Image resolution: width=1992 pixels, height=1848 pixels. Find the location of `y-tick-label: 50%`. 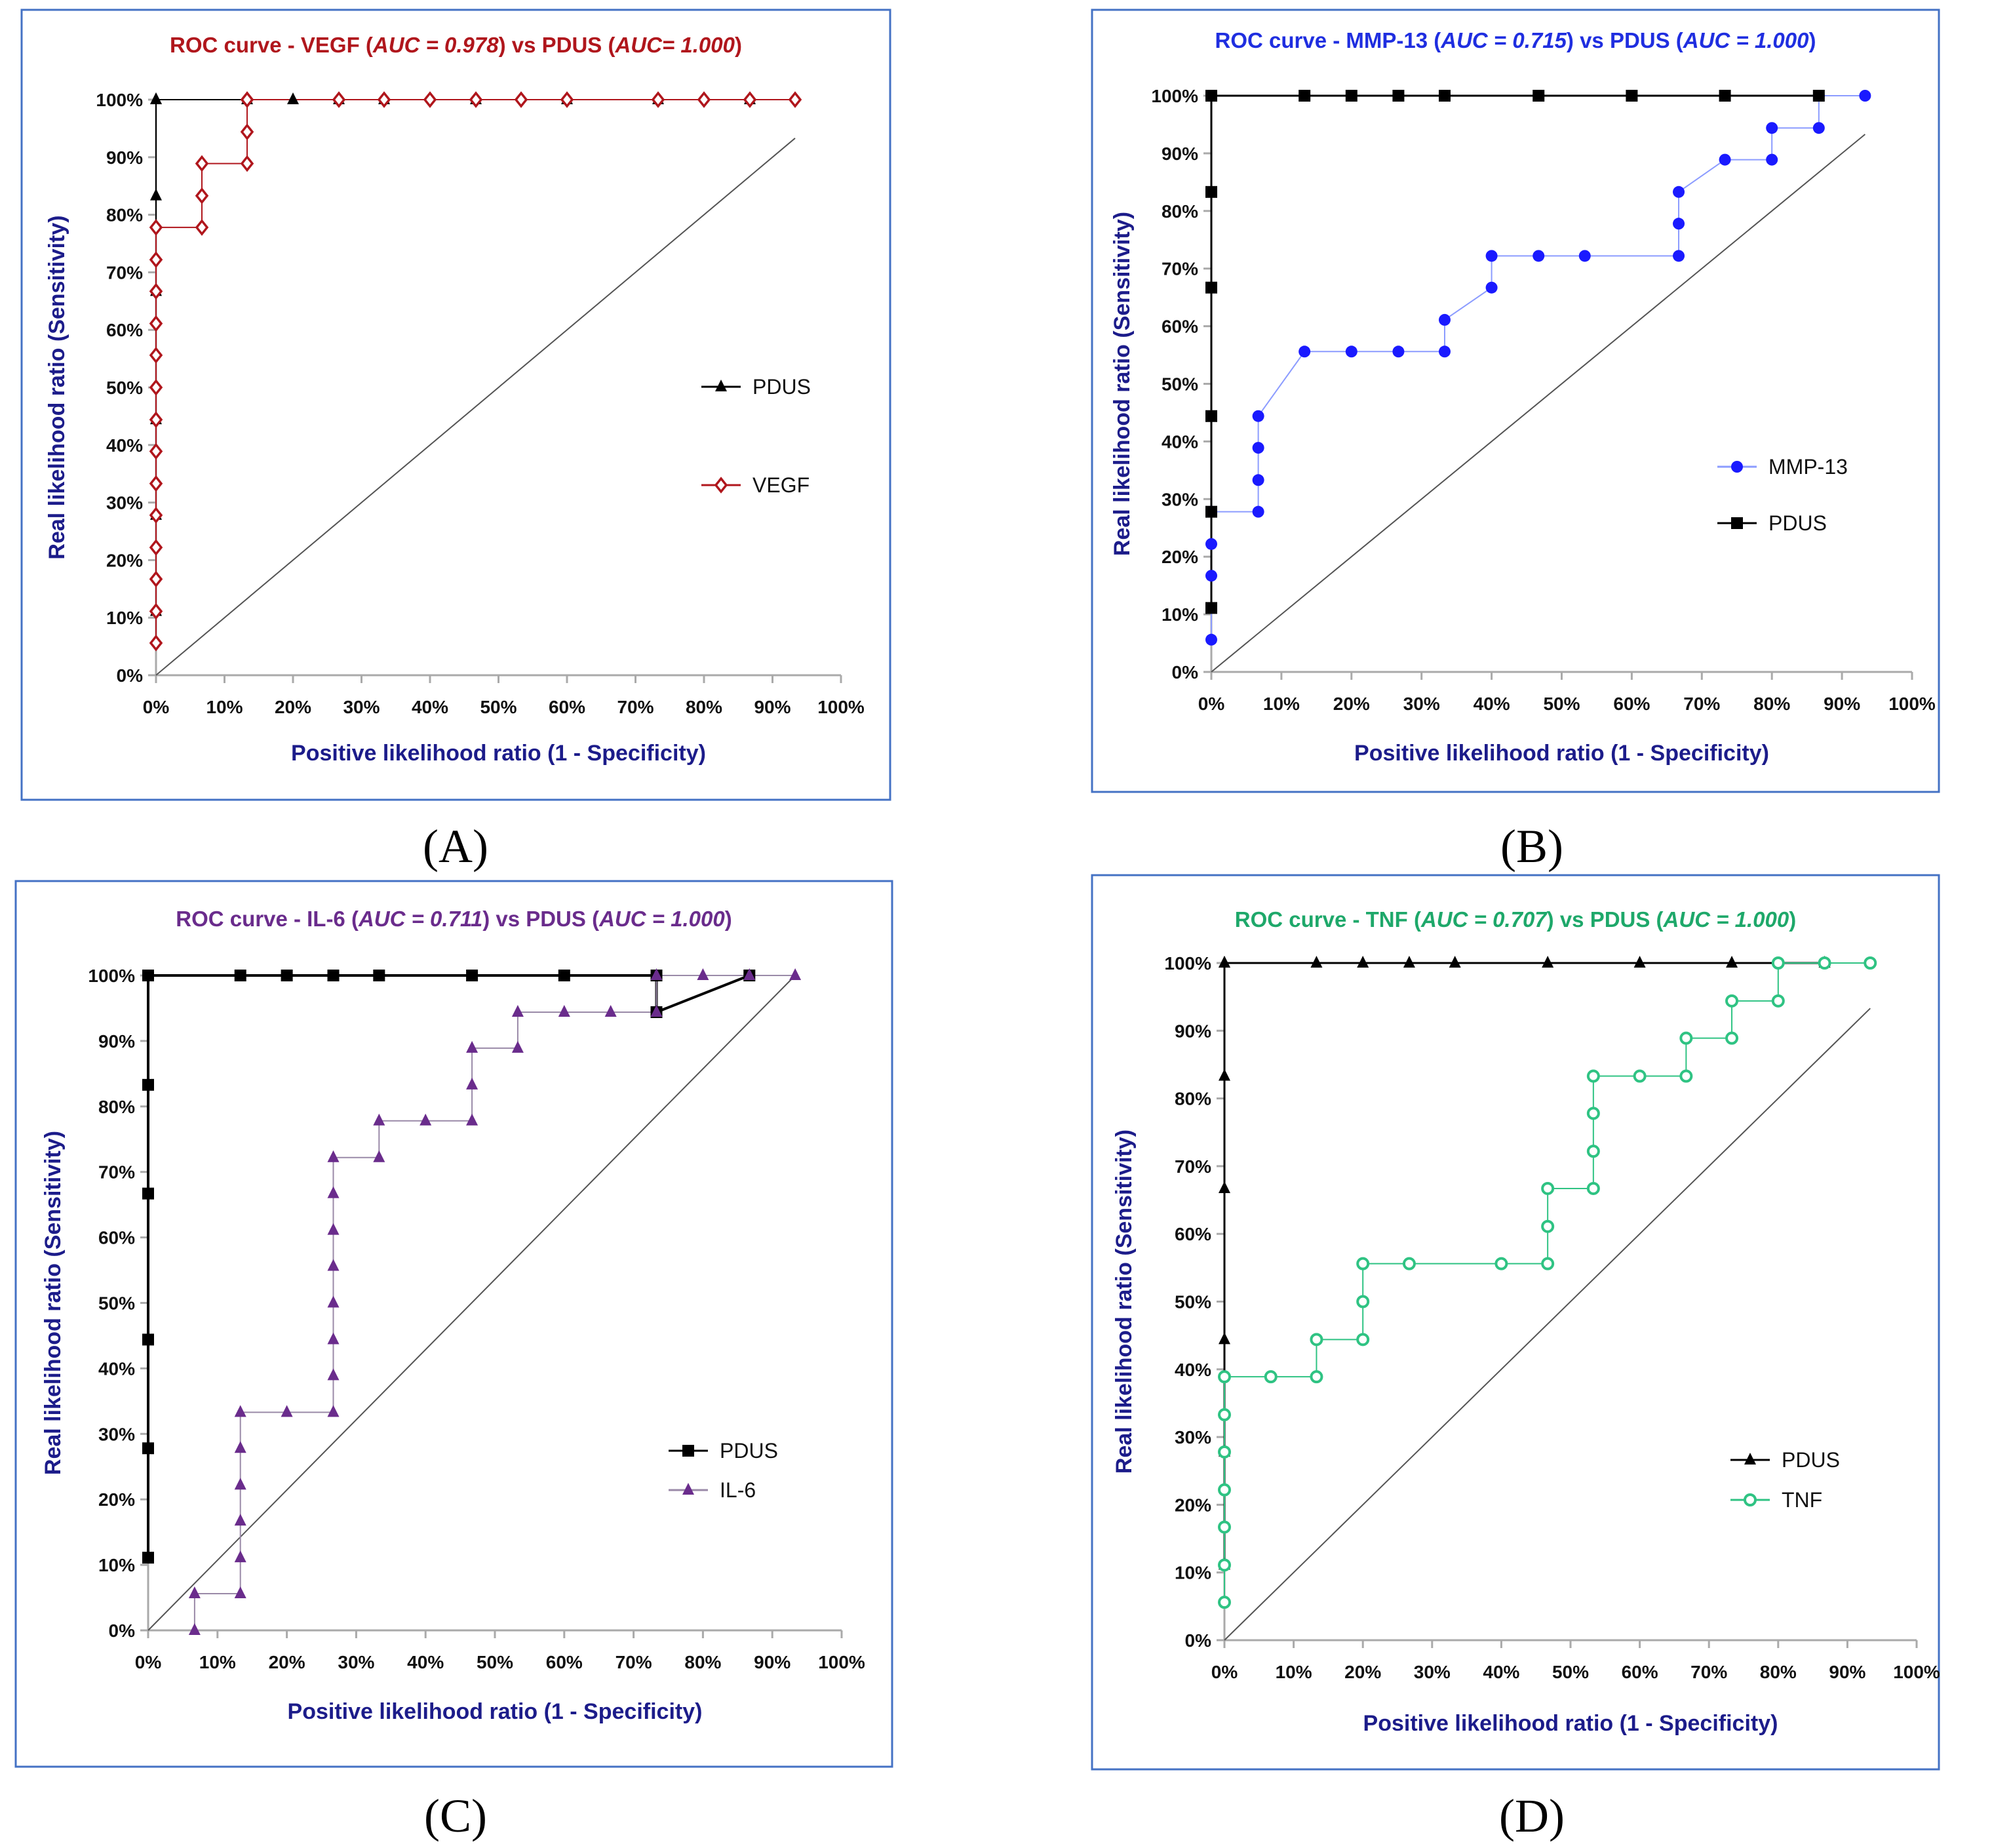

y-tick-label: 50% is located at coordinates (1180, 384).